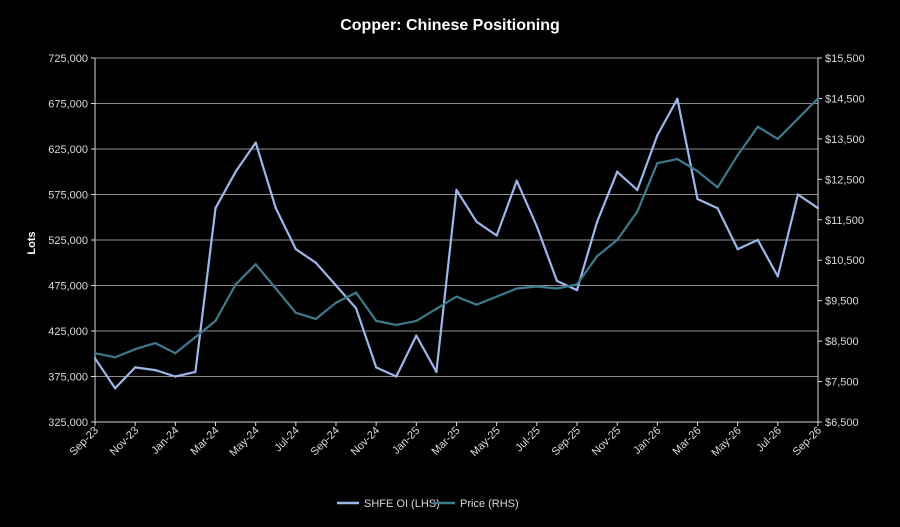 The image size is (900, 527). What do you see at coordinates (842, 342) in the screenshot?
I see `y2-tick-label: $8,500` at bounding box center [842, 342].